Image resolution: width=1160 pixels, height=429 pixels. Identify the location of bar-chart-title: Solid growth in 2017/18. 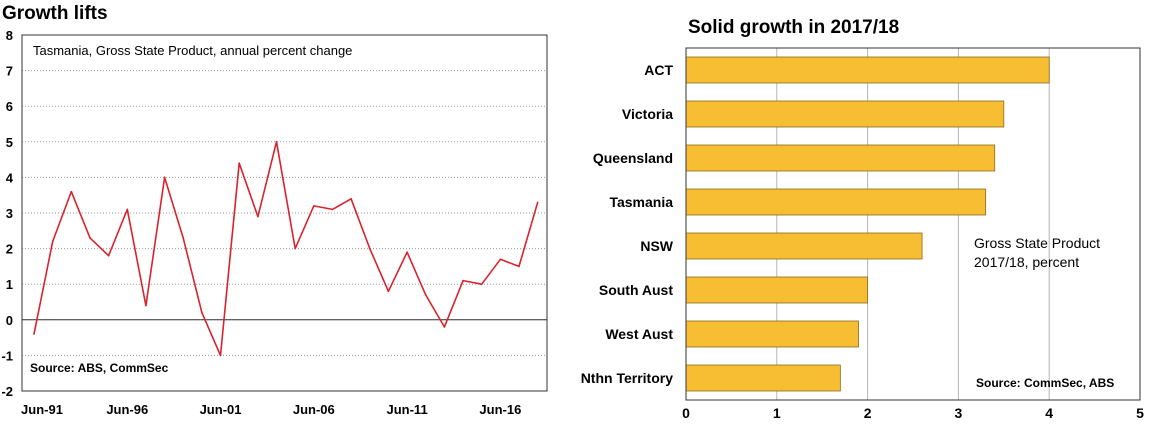
(794, 27).